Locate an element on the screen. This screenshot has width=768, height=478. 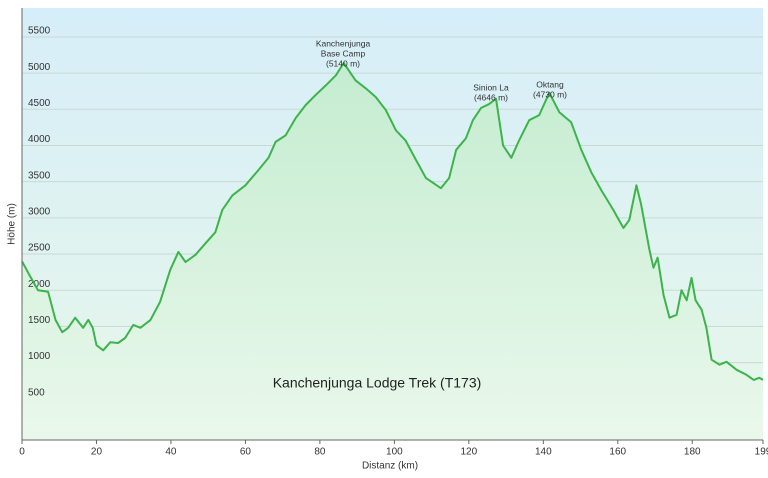
y-tick-label: 1500 is located at coordinates (39, 320).